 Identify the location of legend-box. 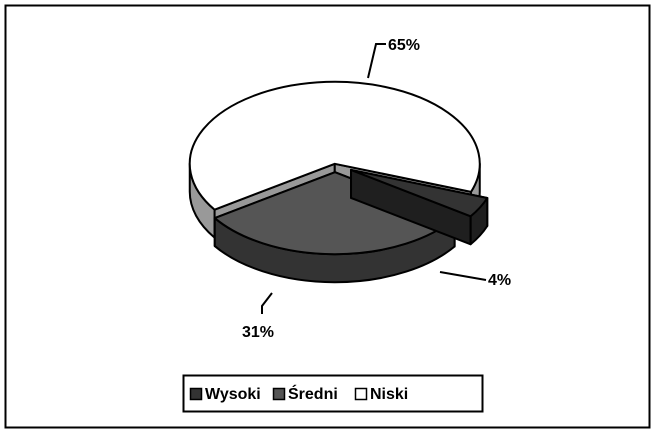
(333, 393).